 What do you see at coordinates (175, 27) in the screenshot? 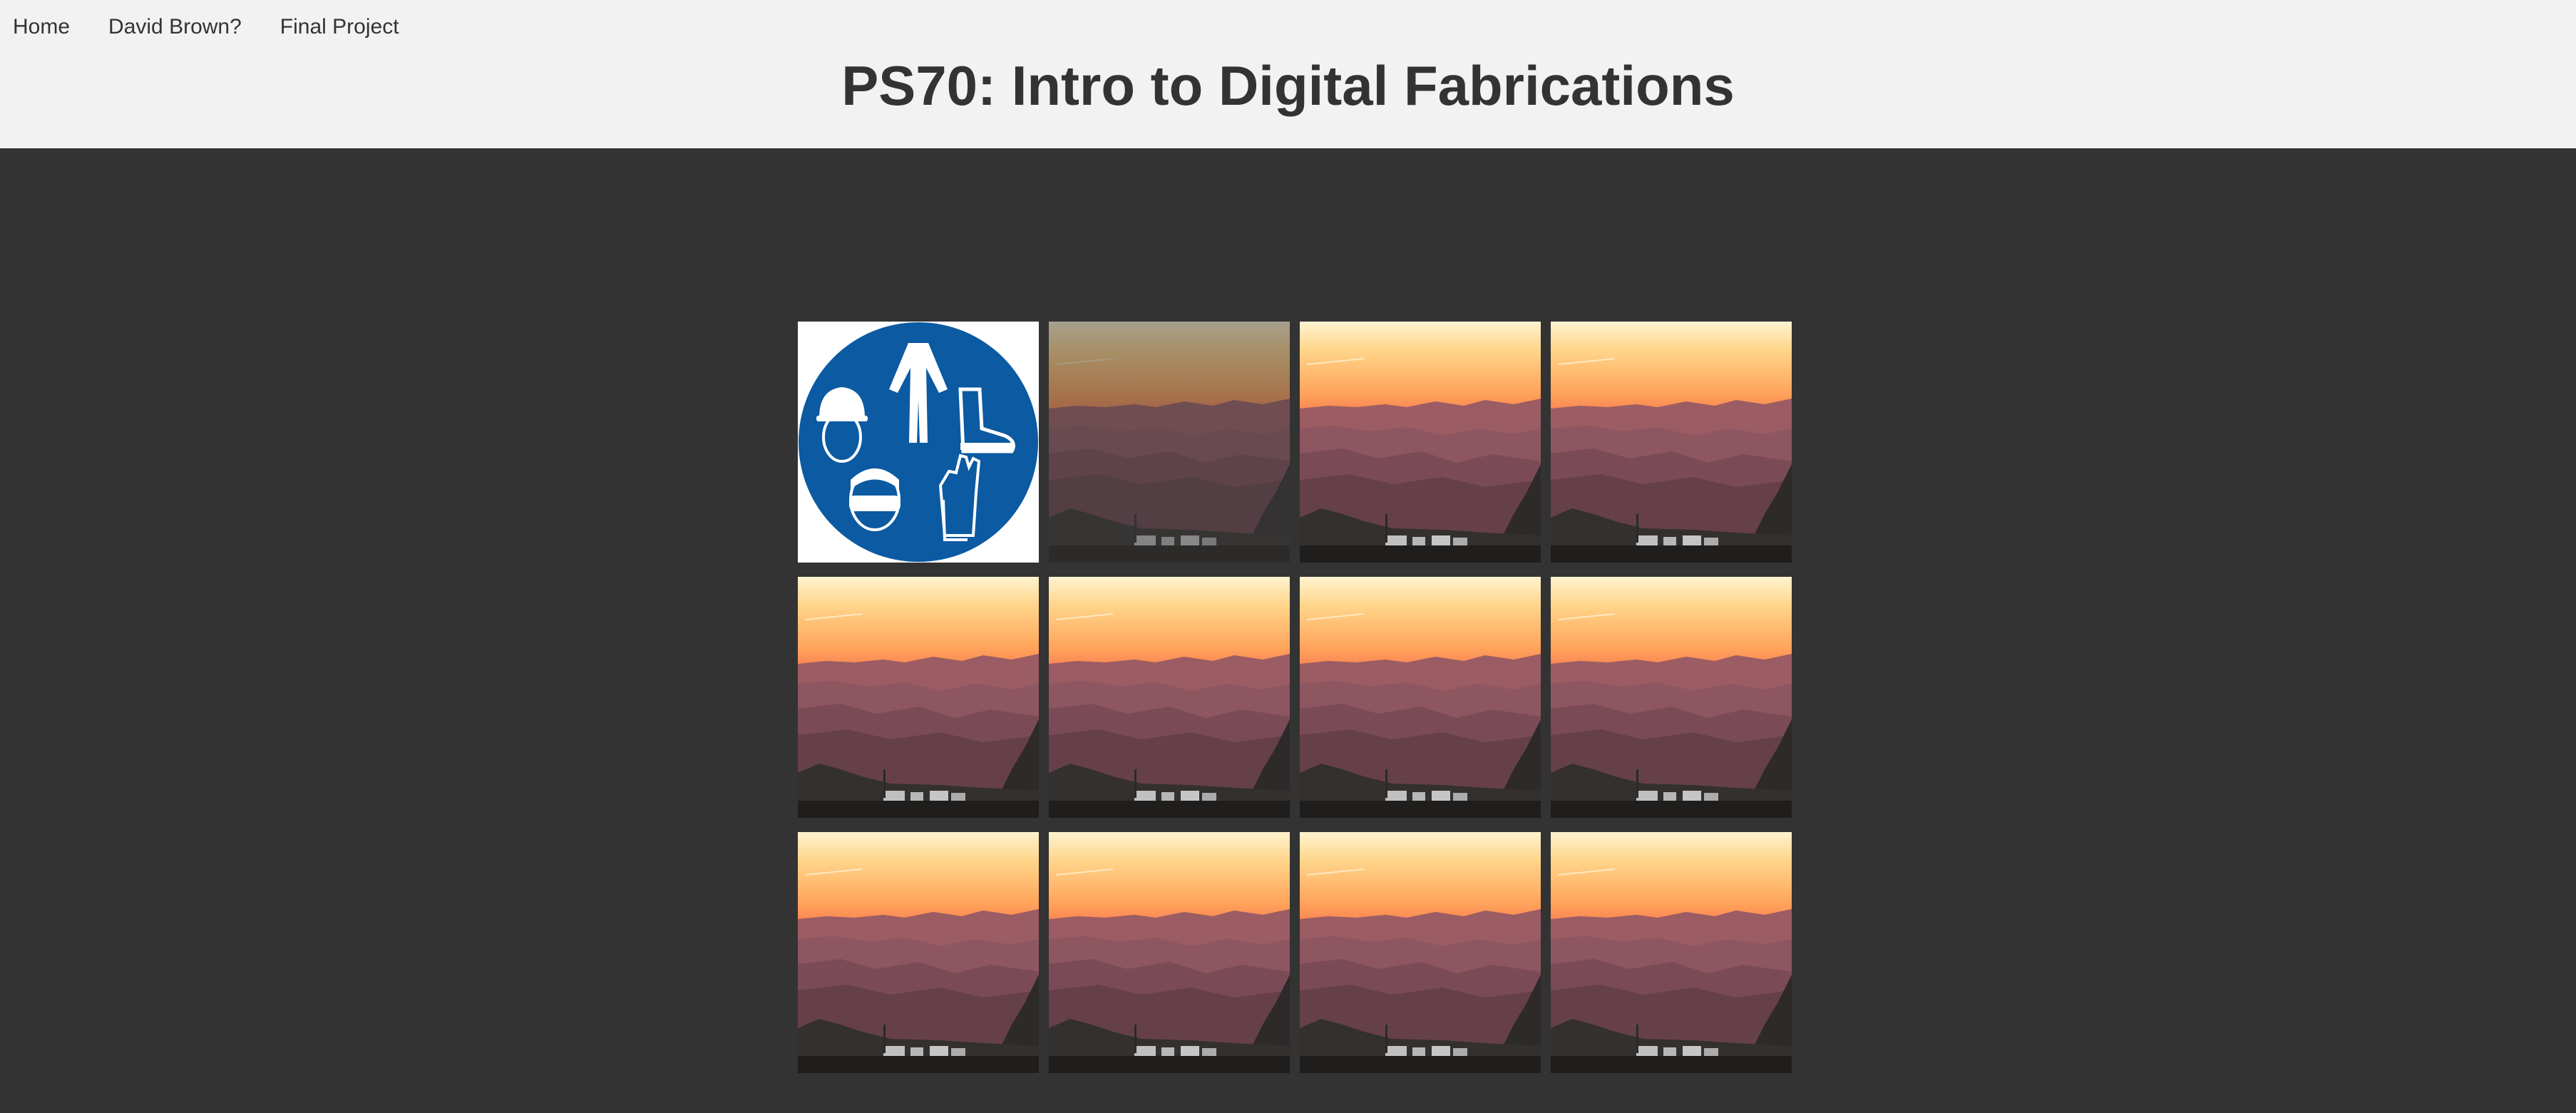
I see `nav-link-david-brown: David Brown?` at bounding box center [175, 27].